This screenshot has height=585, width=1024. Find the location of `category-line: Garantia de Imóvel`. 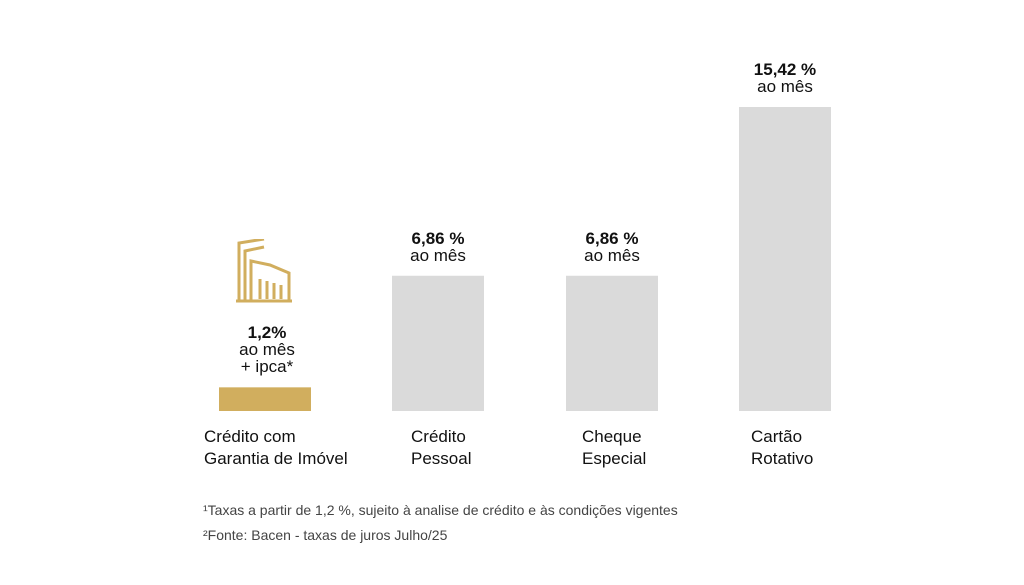

category-line: Garantia de Imóvel is located at coordinates (276, 458).